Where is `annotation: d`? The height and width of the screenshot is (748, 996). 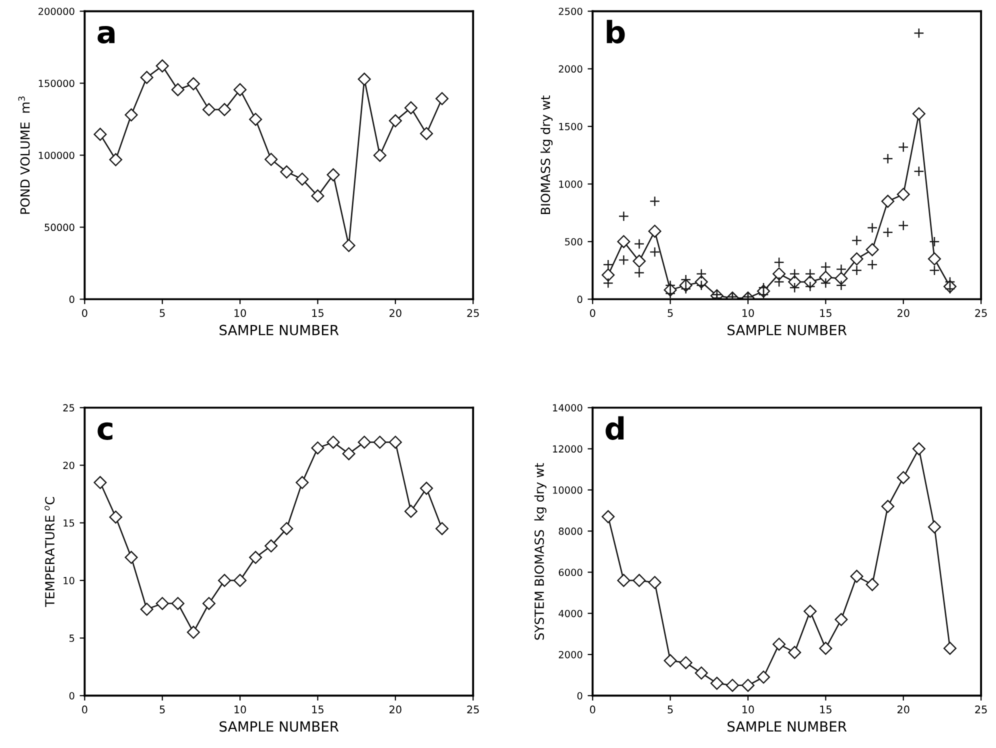
annotation: d is located at coordinates (615, 428).